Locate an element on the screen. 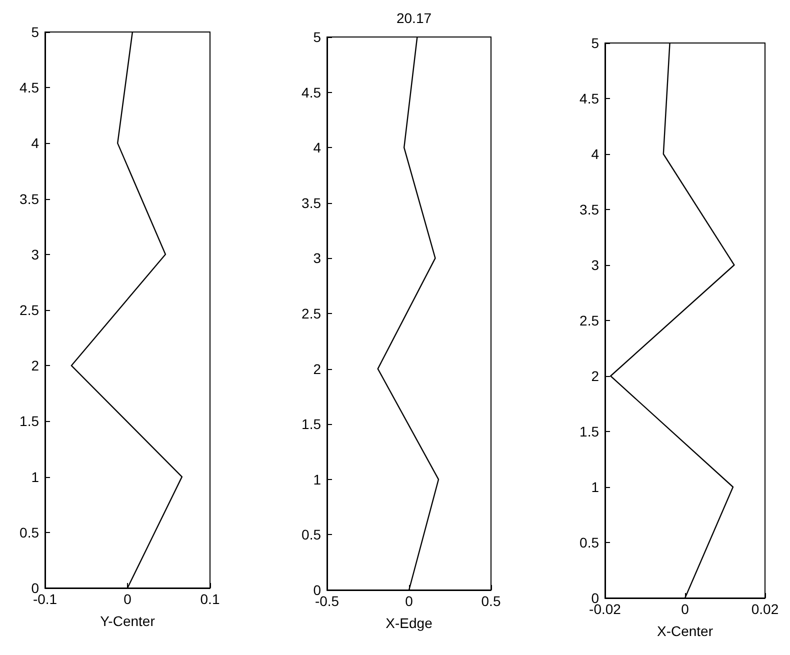  x-axis-title: Y-Center is located at coordinates (128, 621).